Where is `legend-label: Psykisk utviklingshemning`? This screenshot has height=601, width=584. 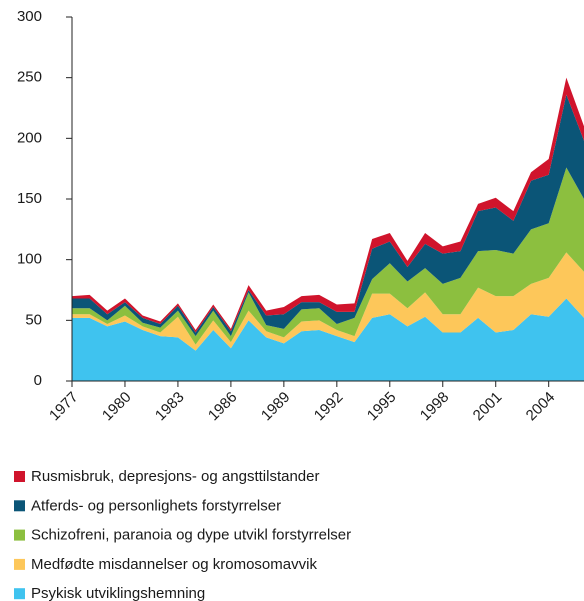 legend-label: Psykisk utviklingshemning is located at coordinates (118, 593).